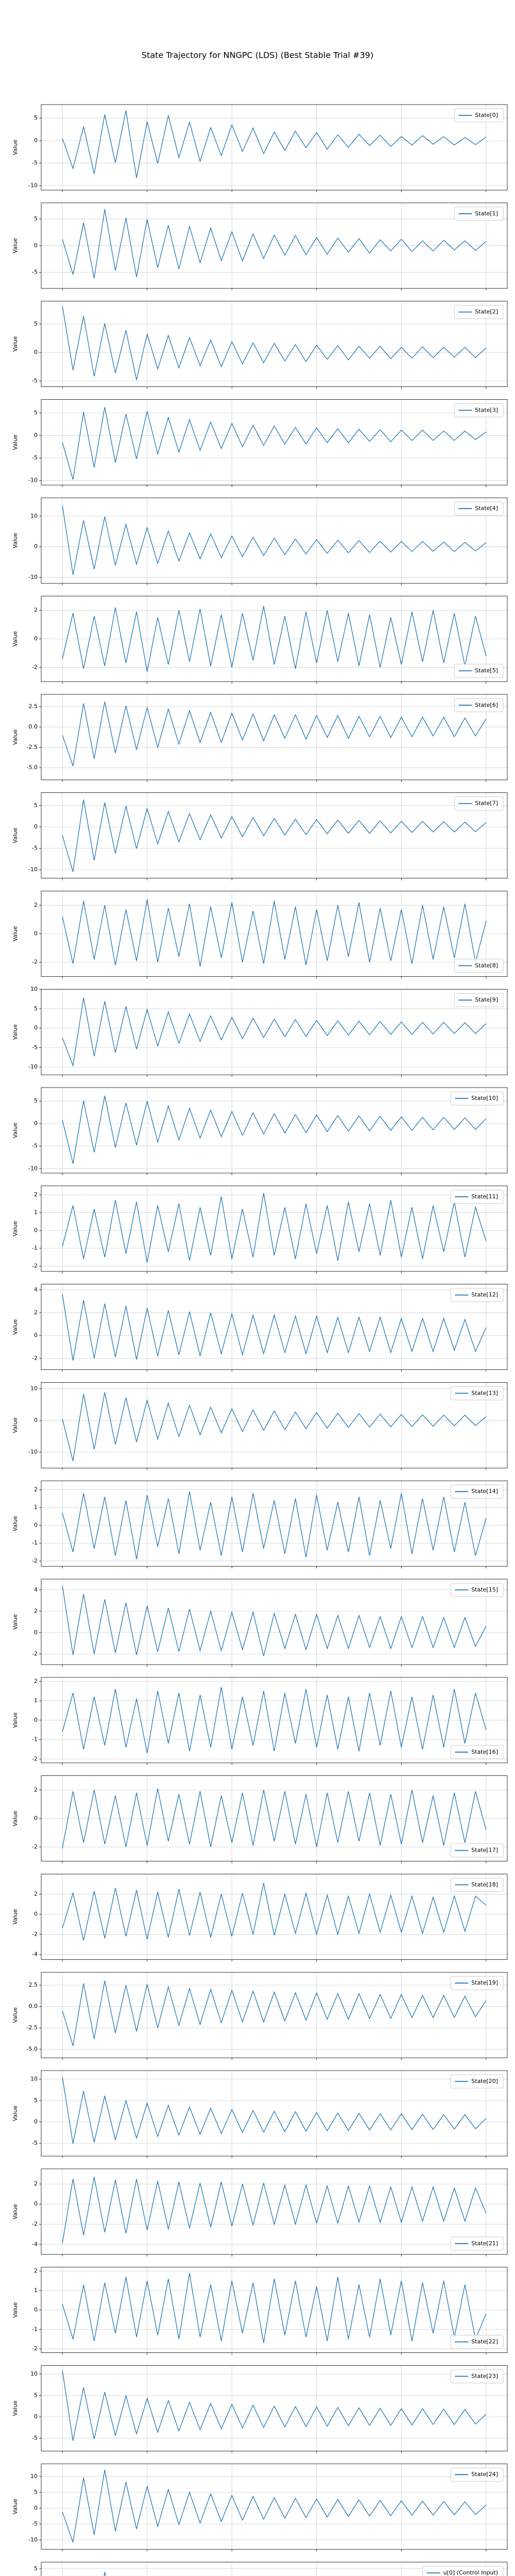 Image resolution: width=515 pixels, height=2576 pixels. I want to click on legend-label: u[0] (Control Input), so click(470, 2572).